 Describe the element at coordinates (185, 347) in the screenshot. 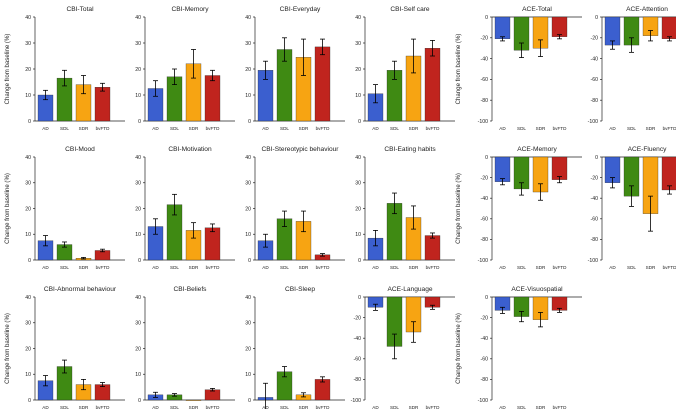

I see `panel-cbi-beliefs: CBI-Beliefs 0 10 20 30 40 AD SDL SDR bvFTD` at that location.